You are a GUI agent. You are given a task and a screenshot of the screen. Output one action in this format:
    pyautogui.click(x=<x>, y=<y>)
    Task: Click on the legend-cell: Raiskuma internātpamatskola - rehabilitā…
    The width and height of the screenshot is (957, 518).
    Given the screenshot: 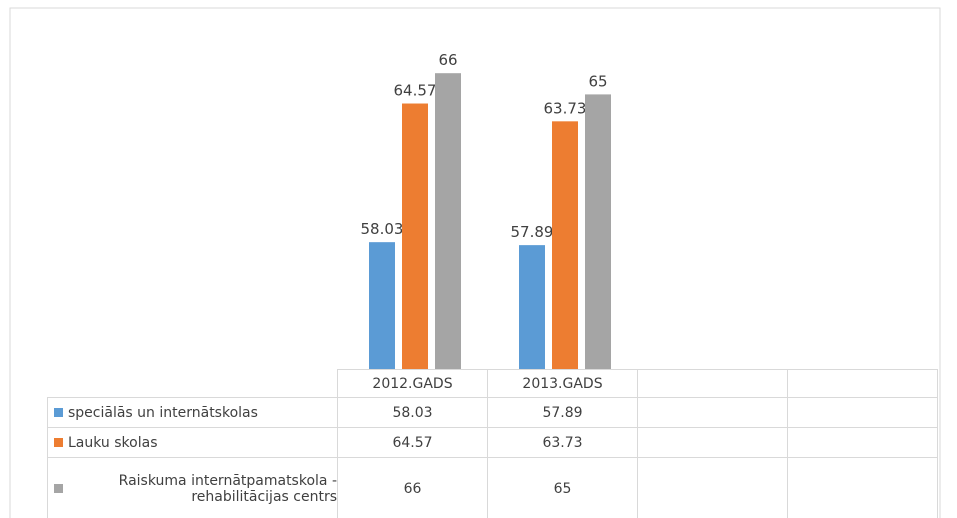 What is the action you would take?
    pyautogui.click(x=192, y=487)
    